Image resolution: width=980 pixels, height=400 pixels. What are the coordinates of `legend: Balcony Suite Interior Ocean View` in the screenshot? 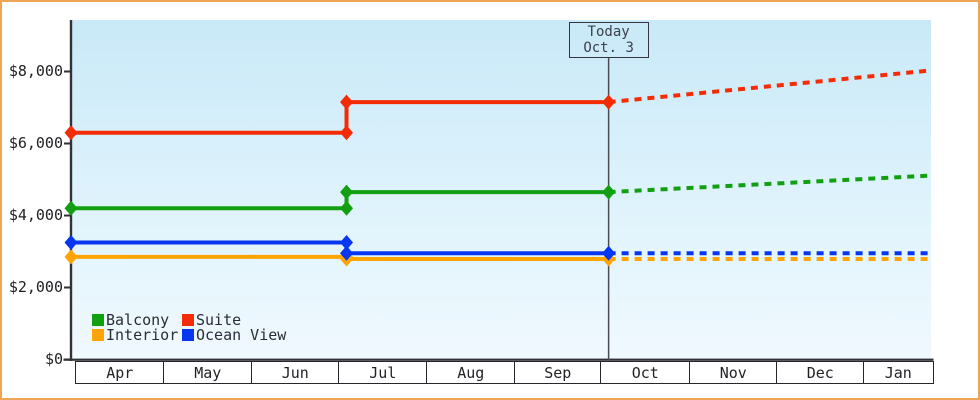 It's located at (189, 327).